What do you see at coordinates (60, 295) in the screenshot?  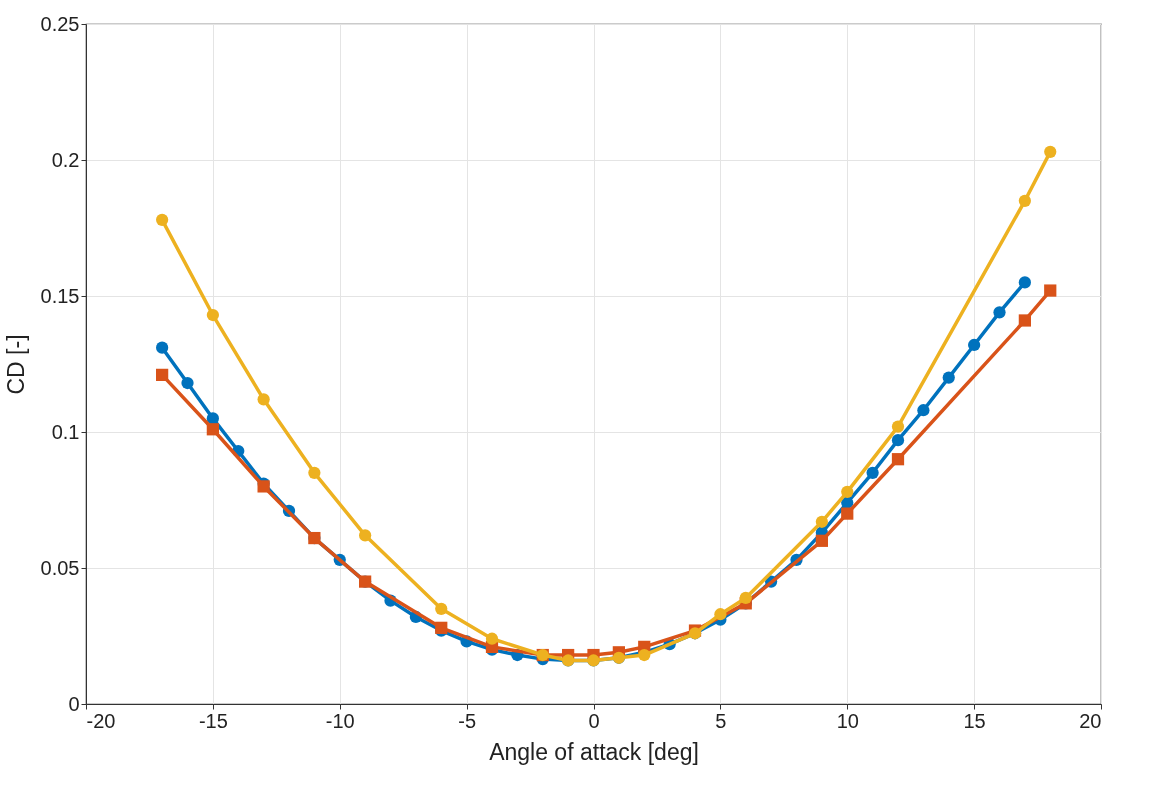 I see `y-tick-label: 0.15` at bounding box center [60, 295].